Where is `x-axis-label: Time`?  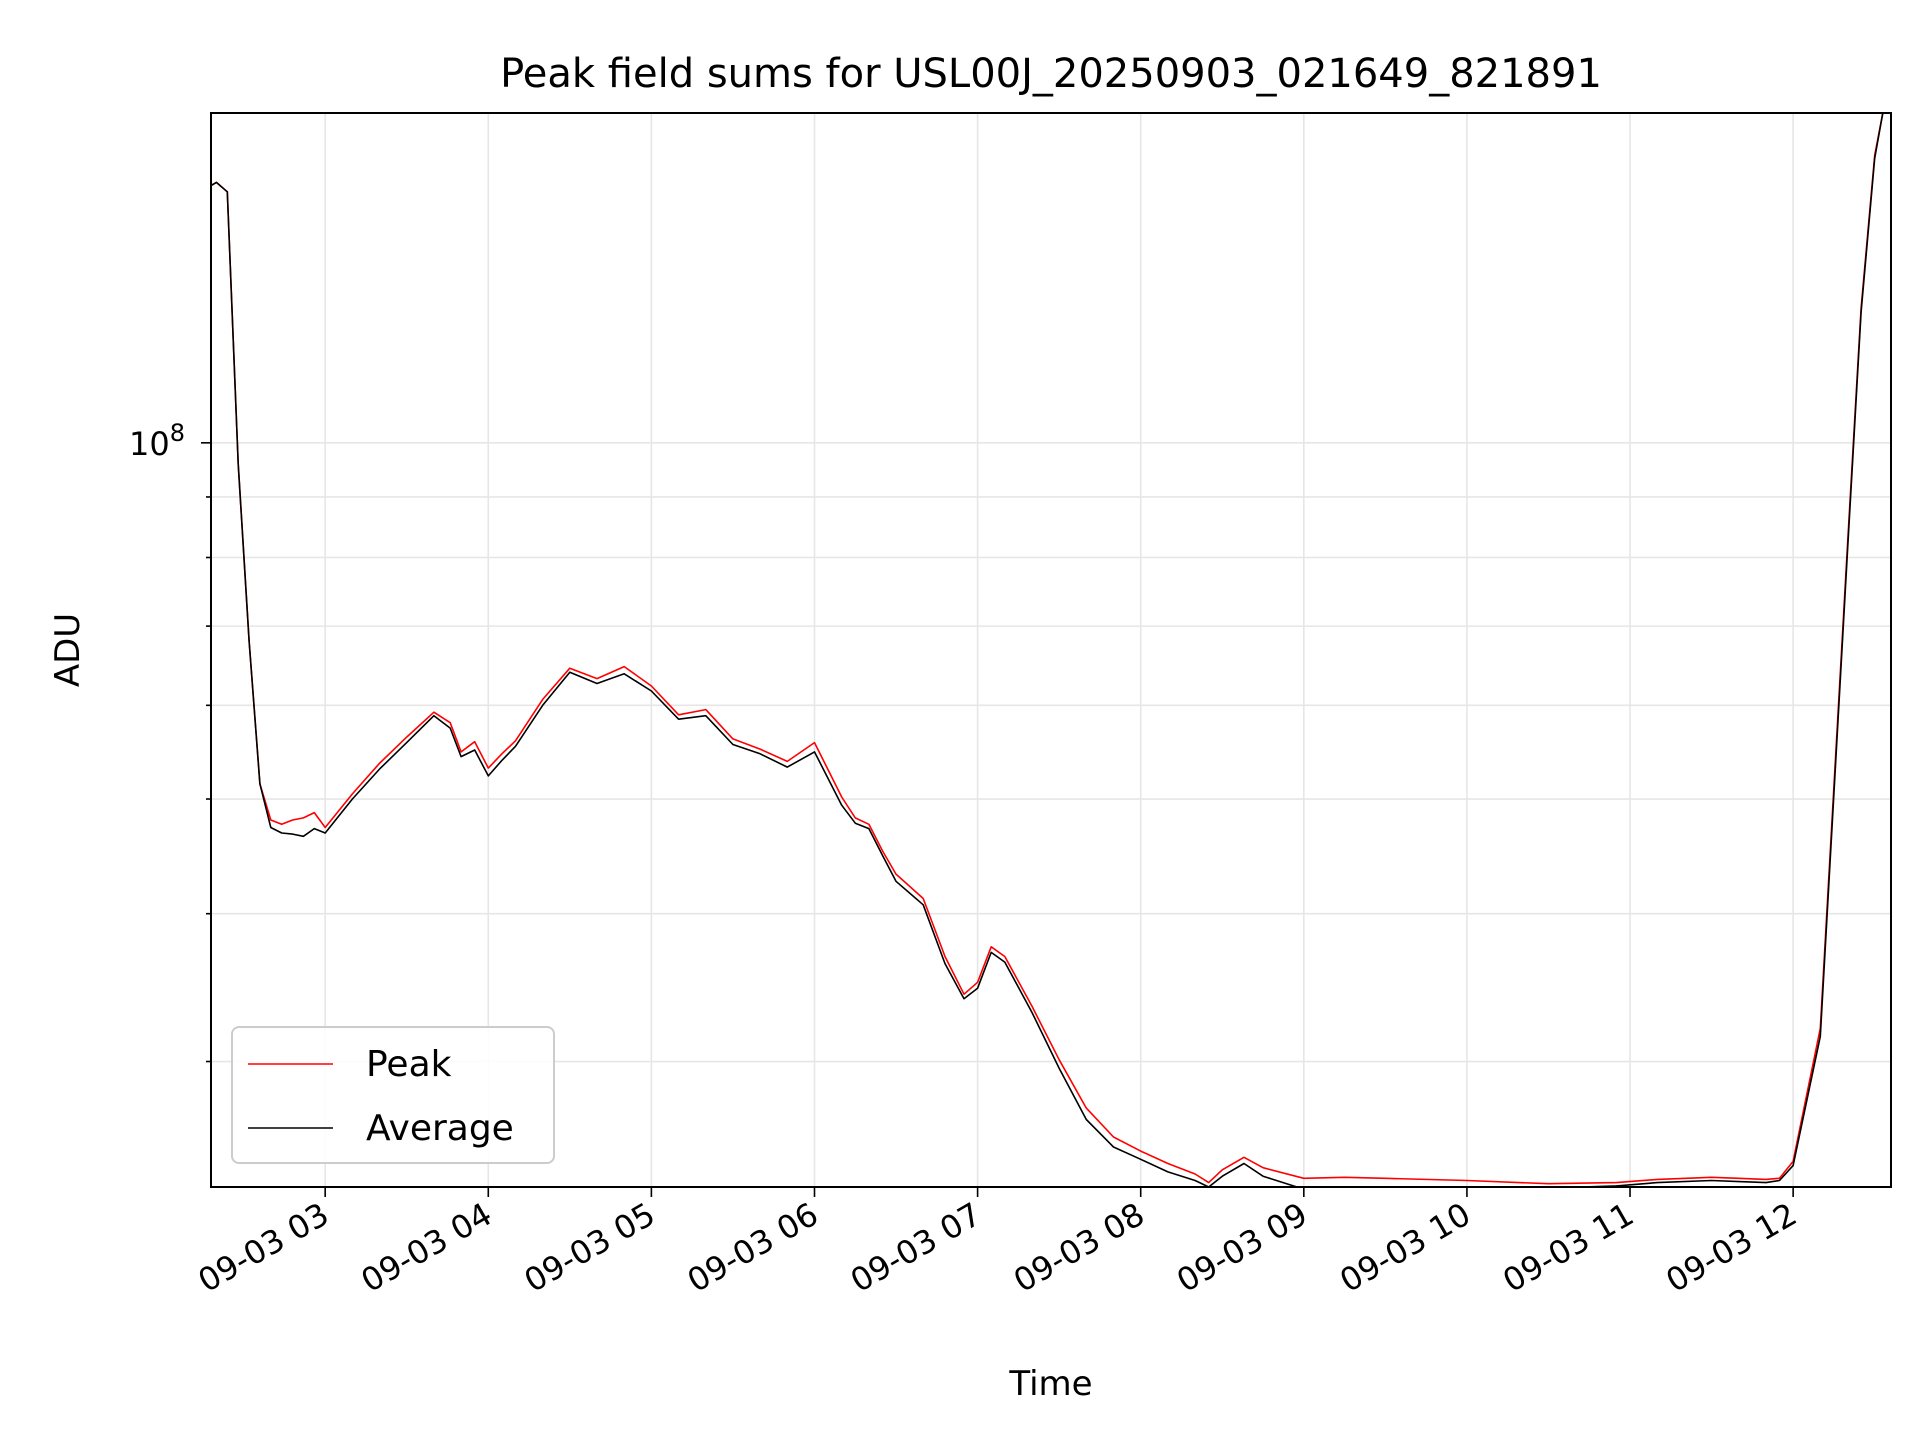 x-axis-label: Time is located at coordinates (1050, 1384).